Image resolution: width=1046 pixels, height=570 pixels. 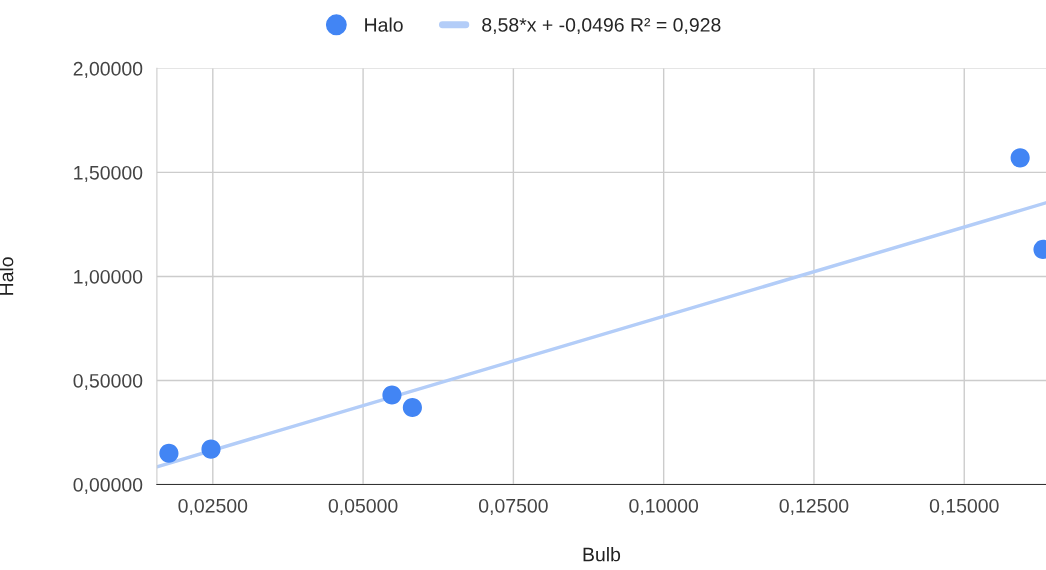 I want to click on x-tick-label: 0,10000, so click(x=664, y=506).